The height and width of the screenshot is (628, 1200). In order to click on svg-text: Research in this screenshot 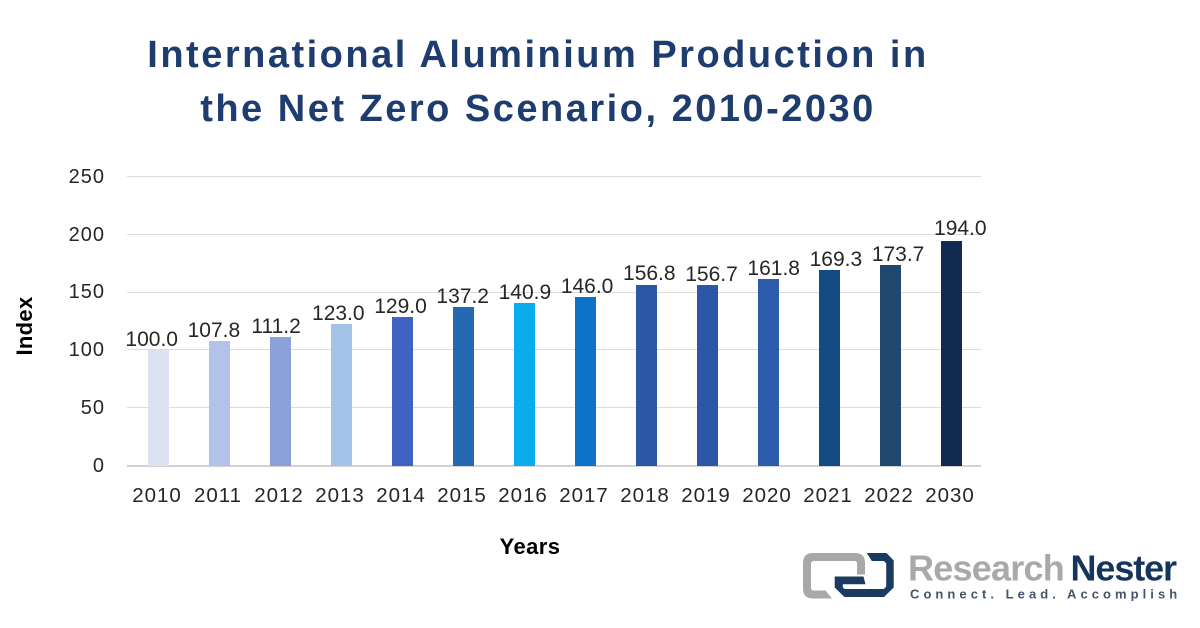, I will do `click(986, 568)`.